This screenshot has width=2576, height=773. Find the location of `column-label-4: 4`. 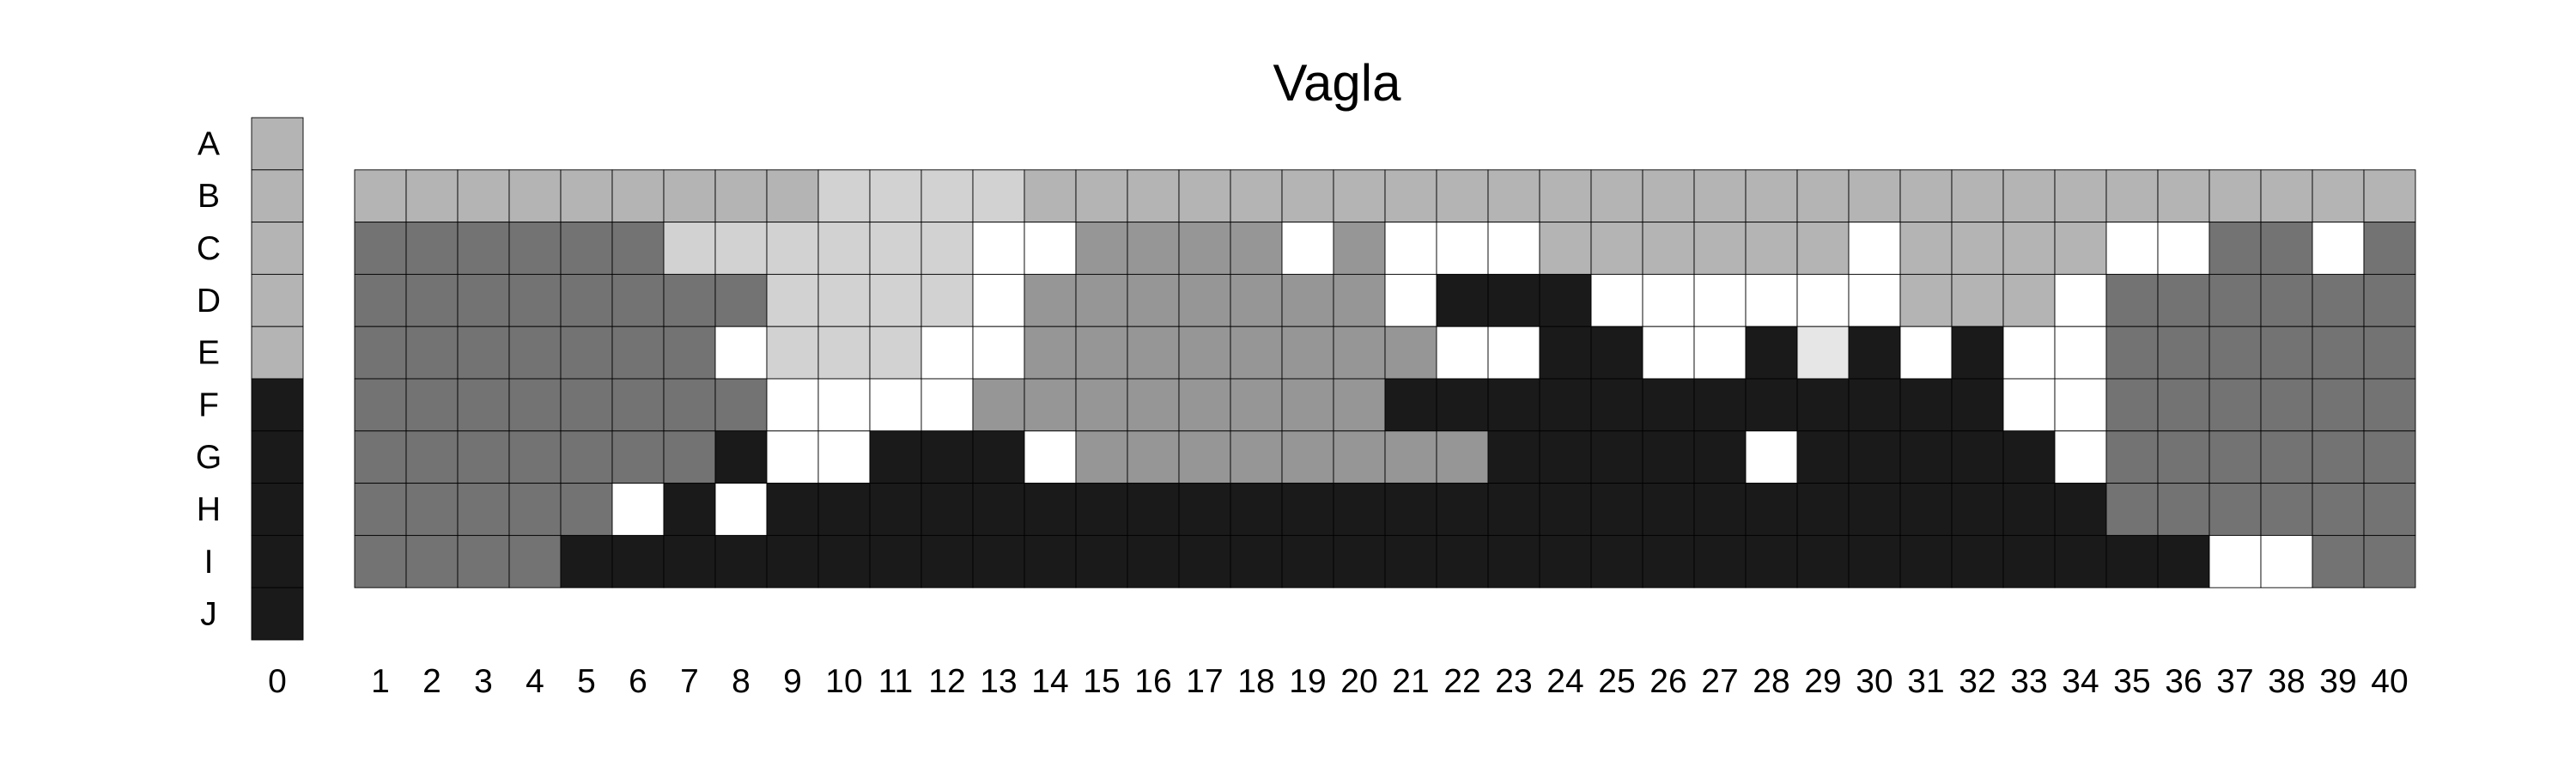

column-label-4: 4 is located at coordinates (535, 681).